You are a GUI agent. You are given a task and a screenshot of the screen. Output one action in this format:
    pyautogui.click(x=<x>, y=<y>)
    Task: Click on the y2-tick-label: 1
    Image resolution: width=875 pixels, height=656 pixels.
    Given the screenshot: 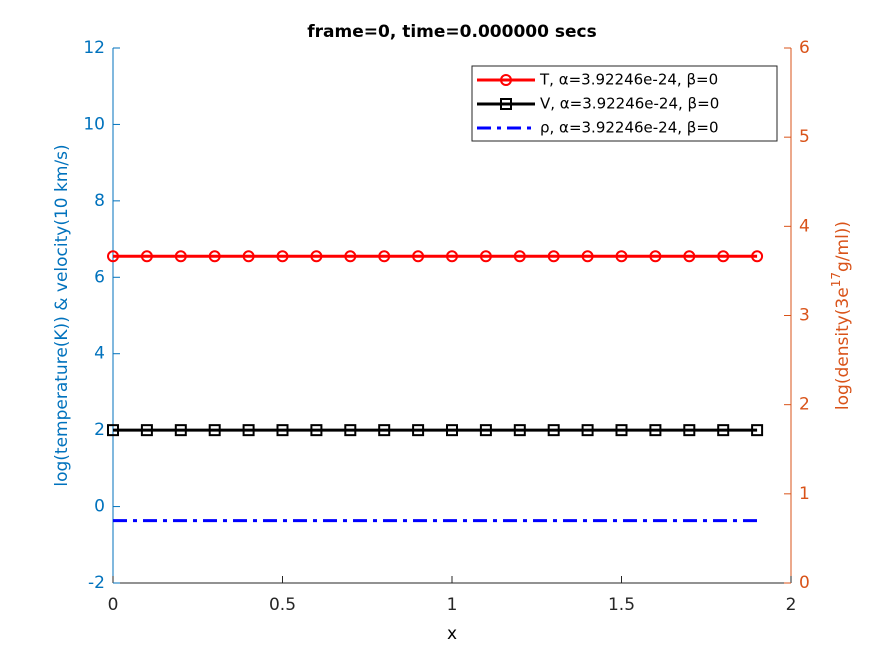 What is the action you would take?
    pyautogui.click(x=804, y=494)
    